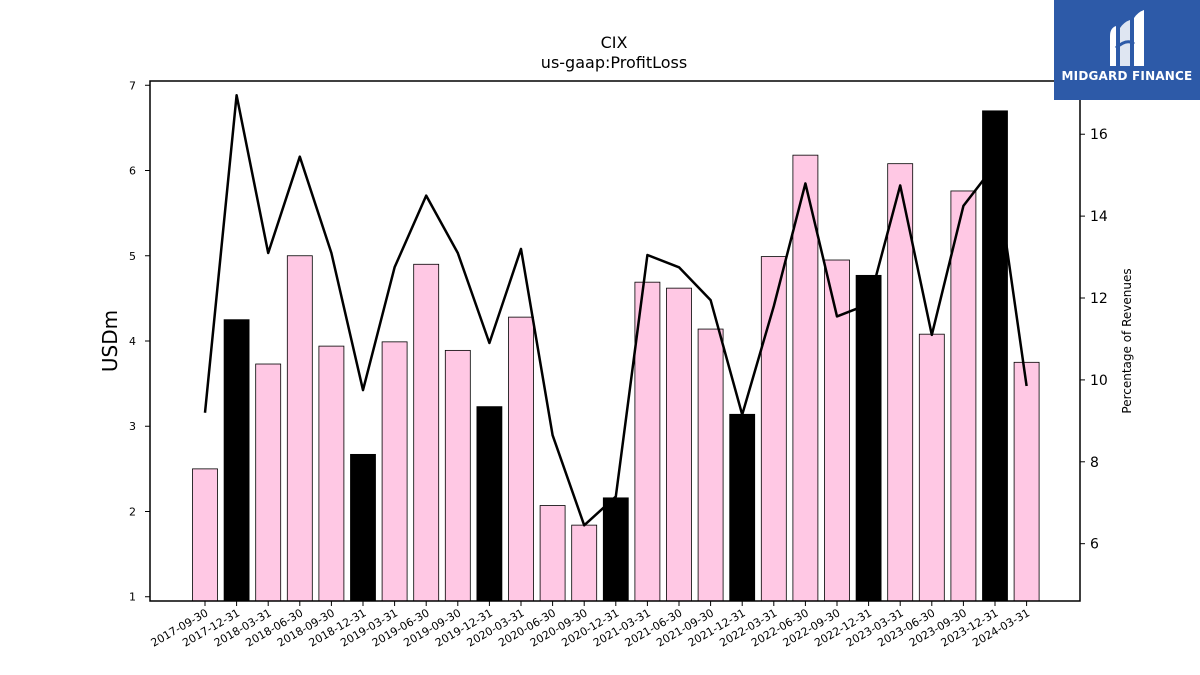  What do you see at coordinates (1094, 545) in the screenshot?
I see `y2-tick-label: 6` at bounding box center [1094, 545].